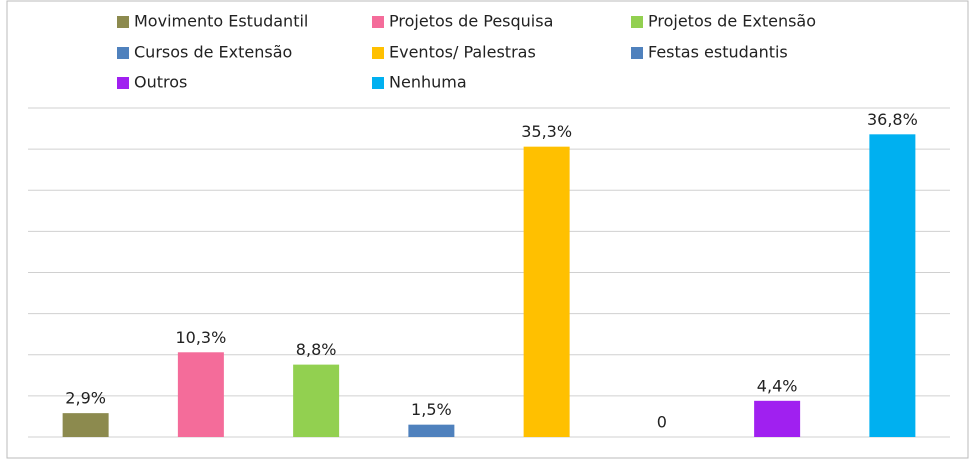 The image size is (976, 466). Describe the element at coordinates (85, 398) in the screenshot. I see `data-label: 2,9%` at that location.